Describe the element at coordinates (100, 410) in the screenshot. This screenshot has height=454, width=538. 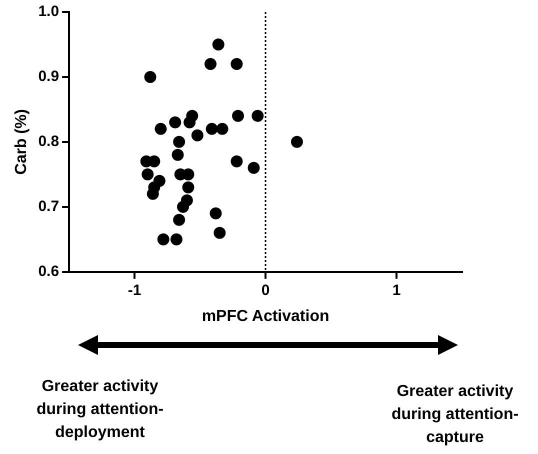
I see `text: Greater activity during attention-deployment` at that location.